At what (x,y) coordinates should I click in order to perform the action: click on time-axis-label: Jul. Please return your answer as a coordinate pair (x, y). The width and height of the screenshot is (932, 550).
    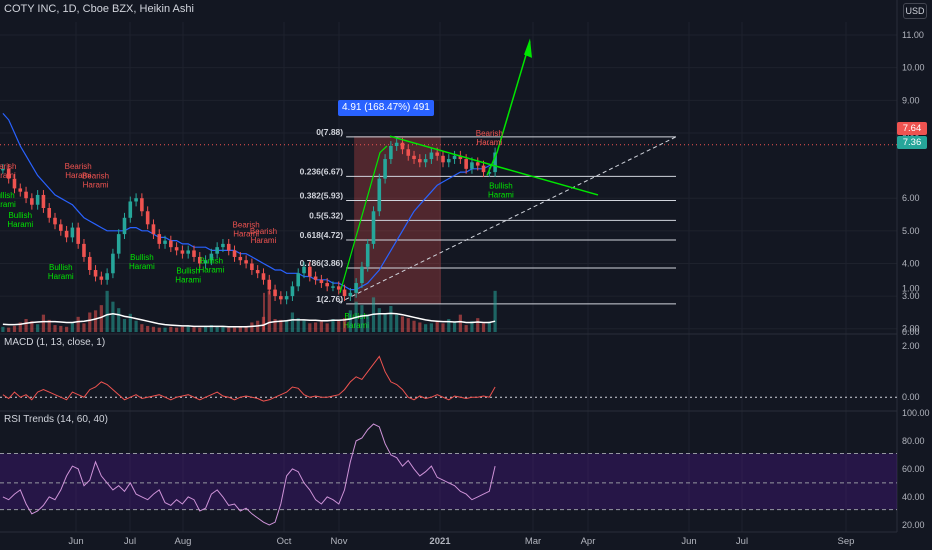
    Looking at the image, I should click on (130, 541).